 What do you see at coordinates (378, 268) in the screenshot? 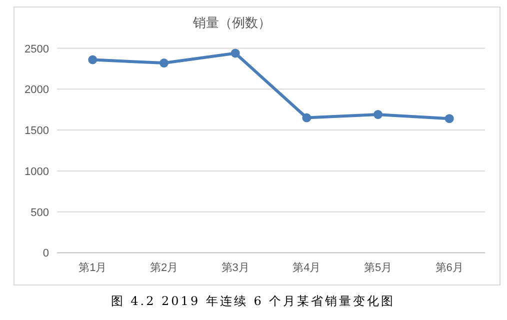
I see `x-tick-label: 第5月` at bounding box center [378, 268].